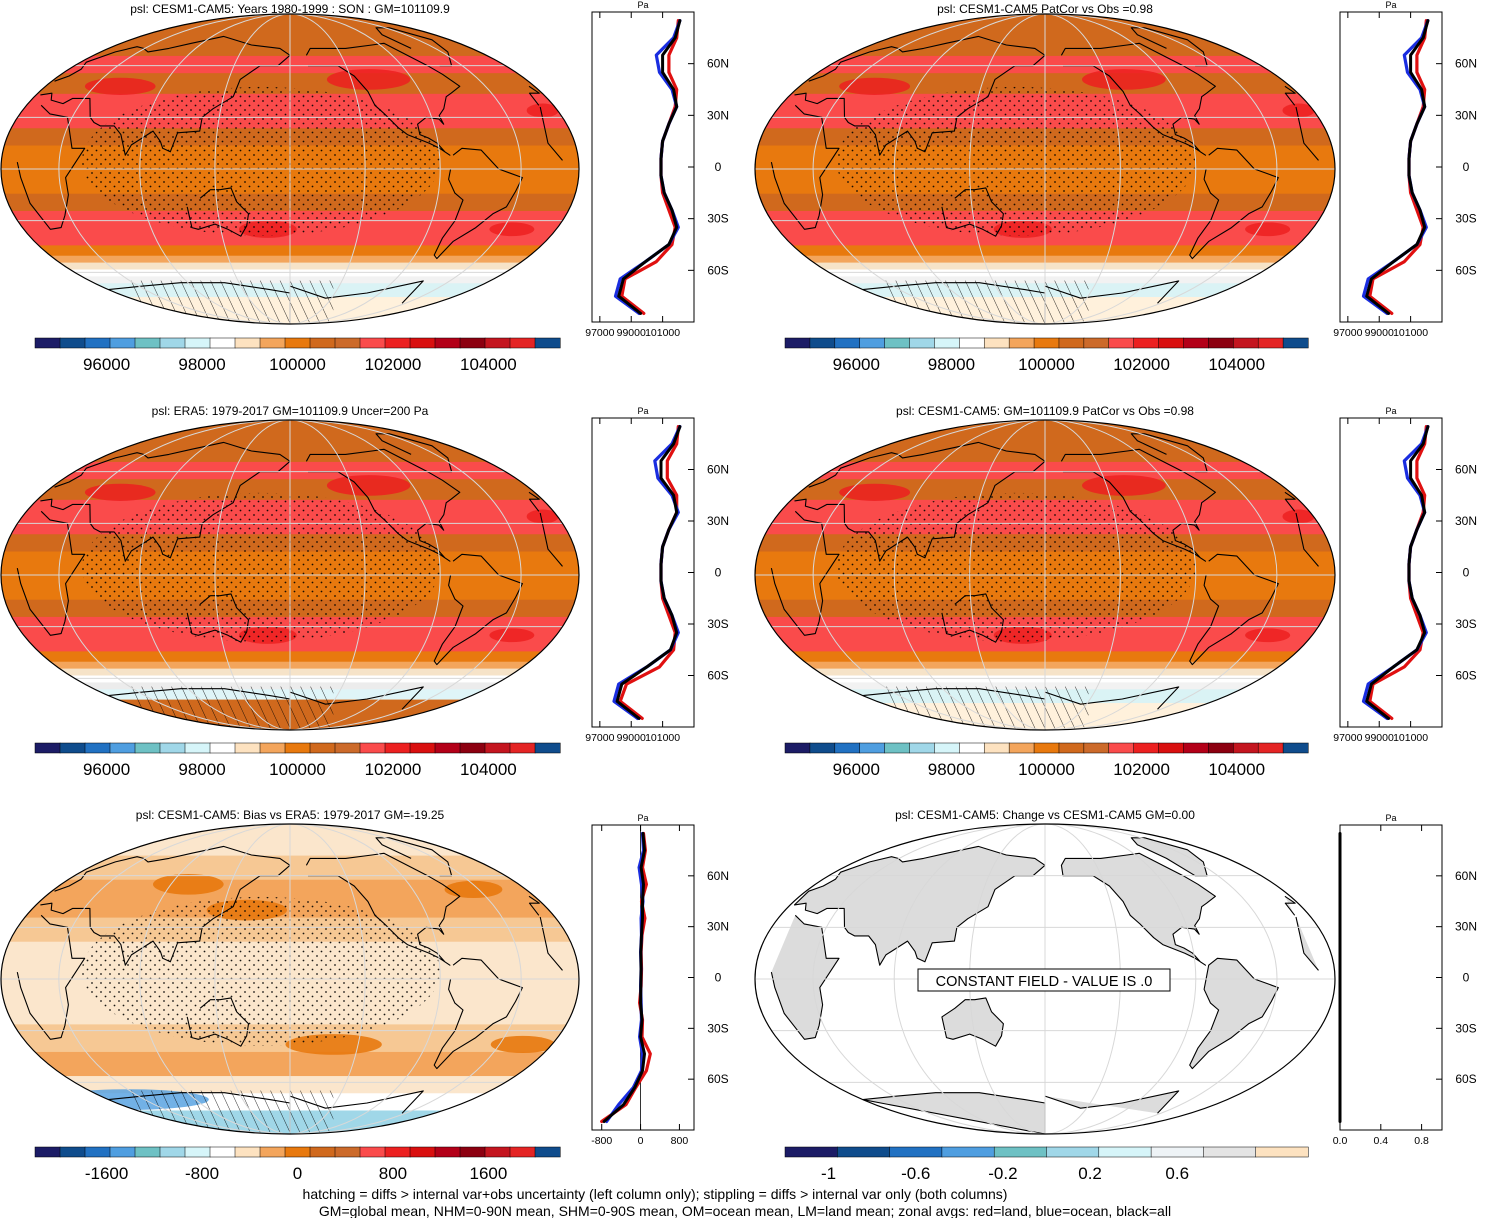  What do you see at coordinates (1141, 769) in the screenshot?
I see `colorbar-tick-label: 102000` at bounding box center [1141, 769].